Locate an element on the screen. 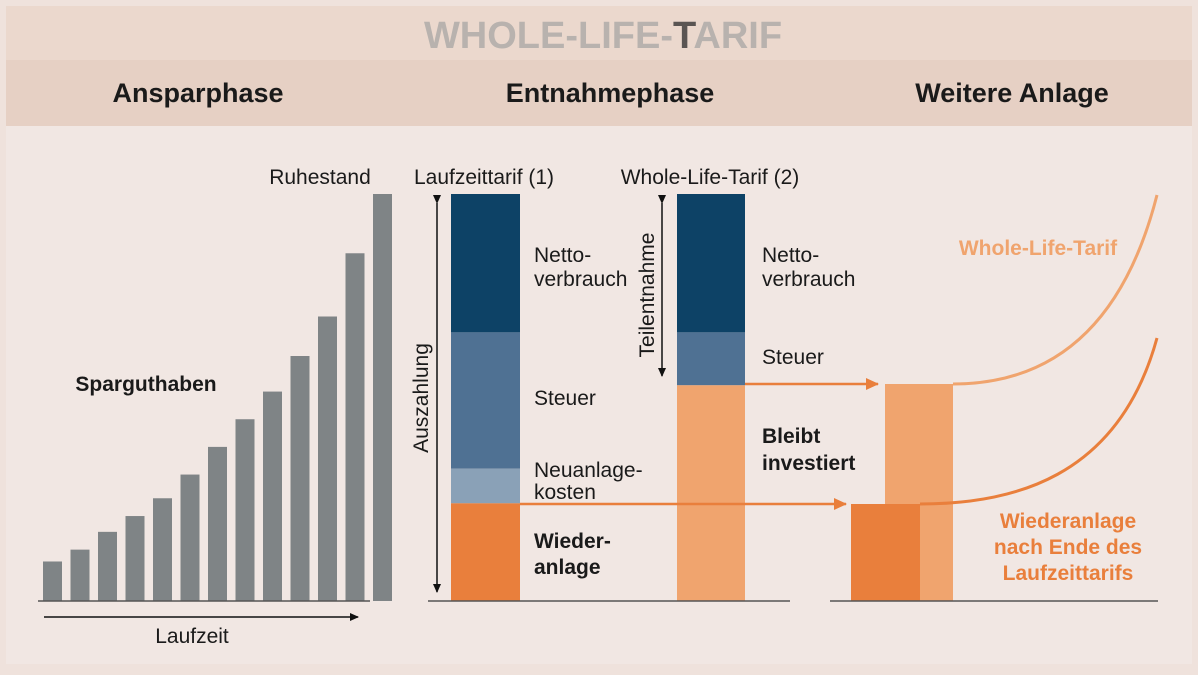 This screenshot has width=1198, height=675. column-title-term-tariff: Laufzeittarif (1) is located at coordinates (484, 177).